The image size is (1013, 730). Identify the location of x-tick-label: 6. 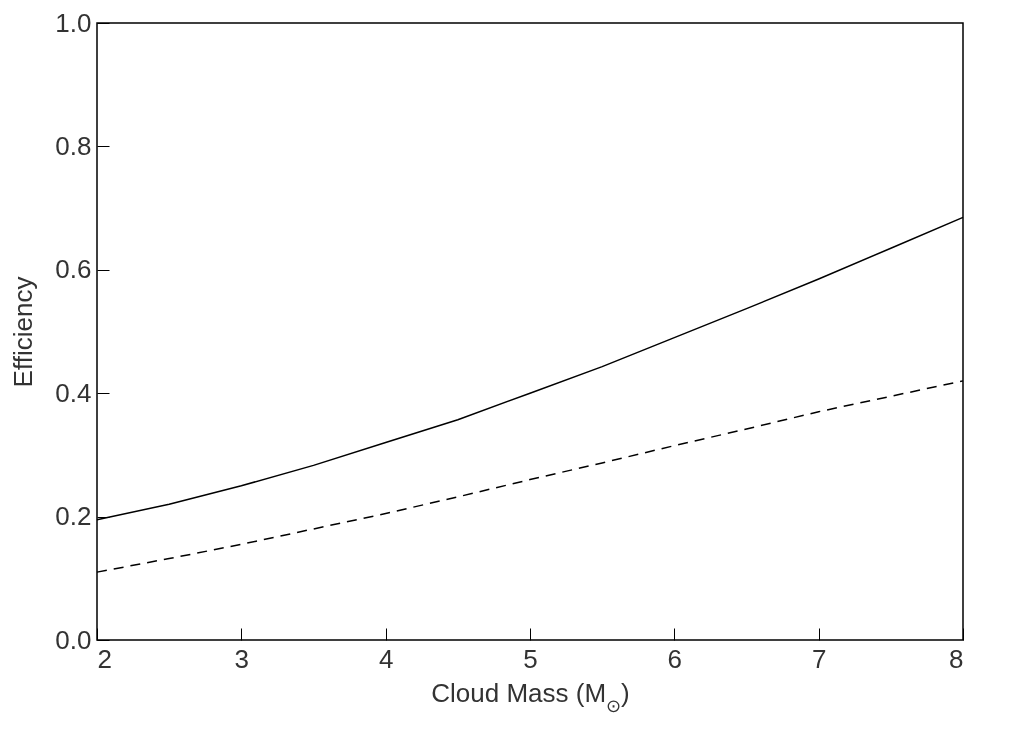
(675, 658).